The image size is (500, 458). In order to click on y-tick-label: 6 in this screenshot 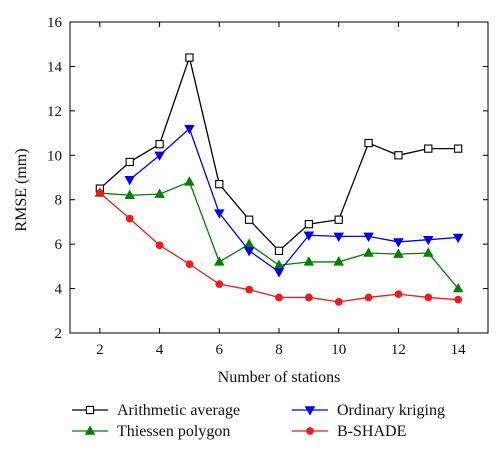, I will do `click(59, 245)`.